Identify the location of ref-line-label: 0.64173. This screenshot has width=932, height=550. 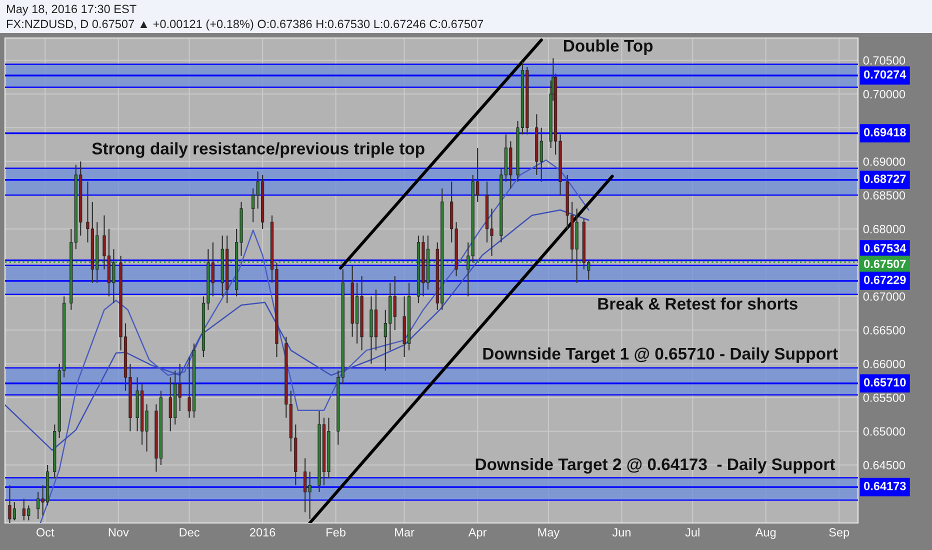
(885, 486).